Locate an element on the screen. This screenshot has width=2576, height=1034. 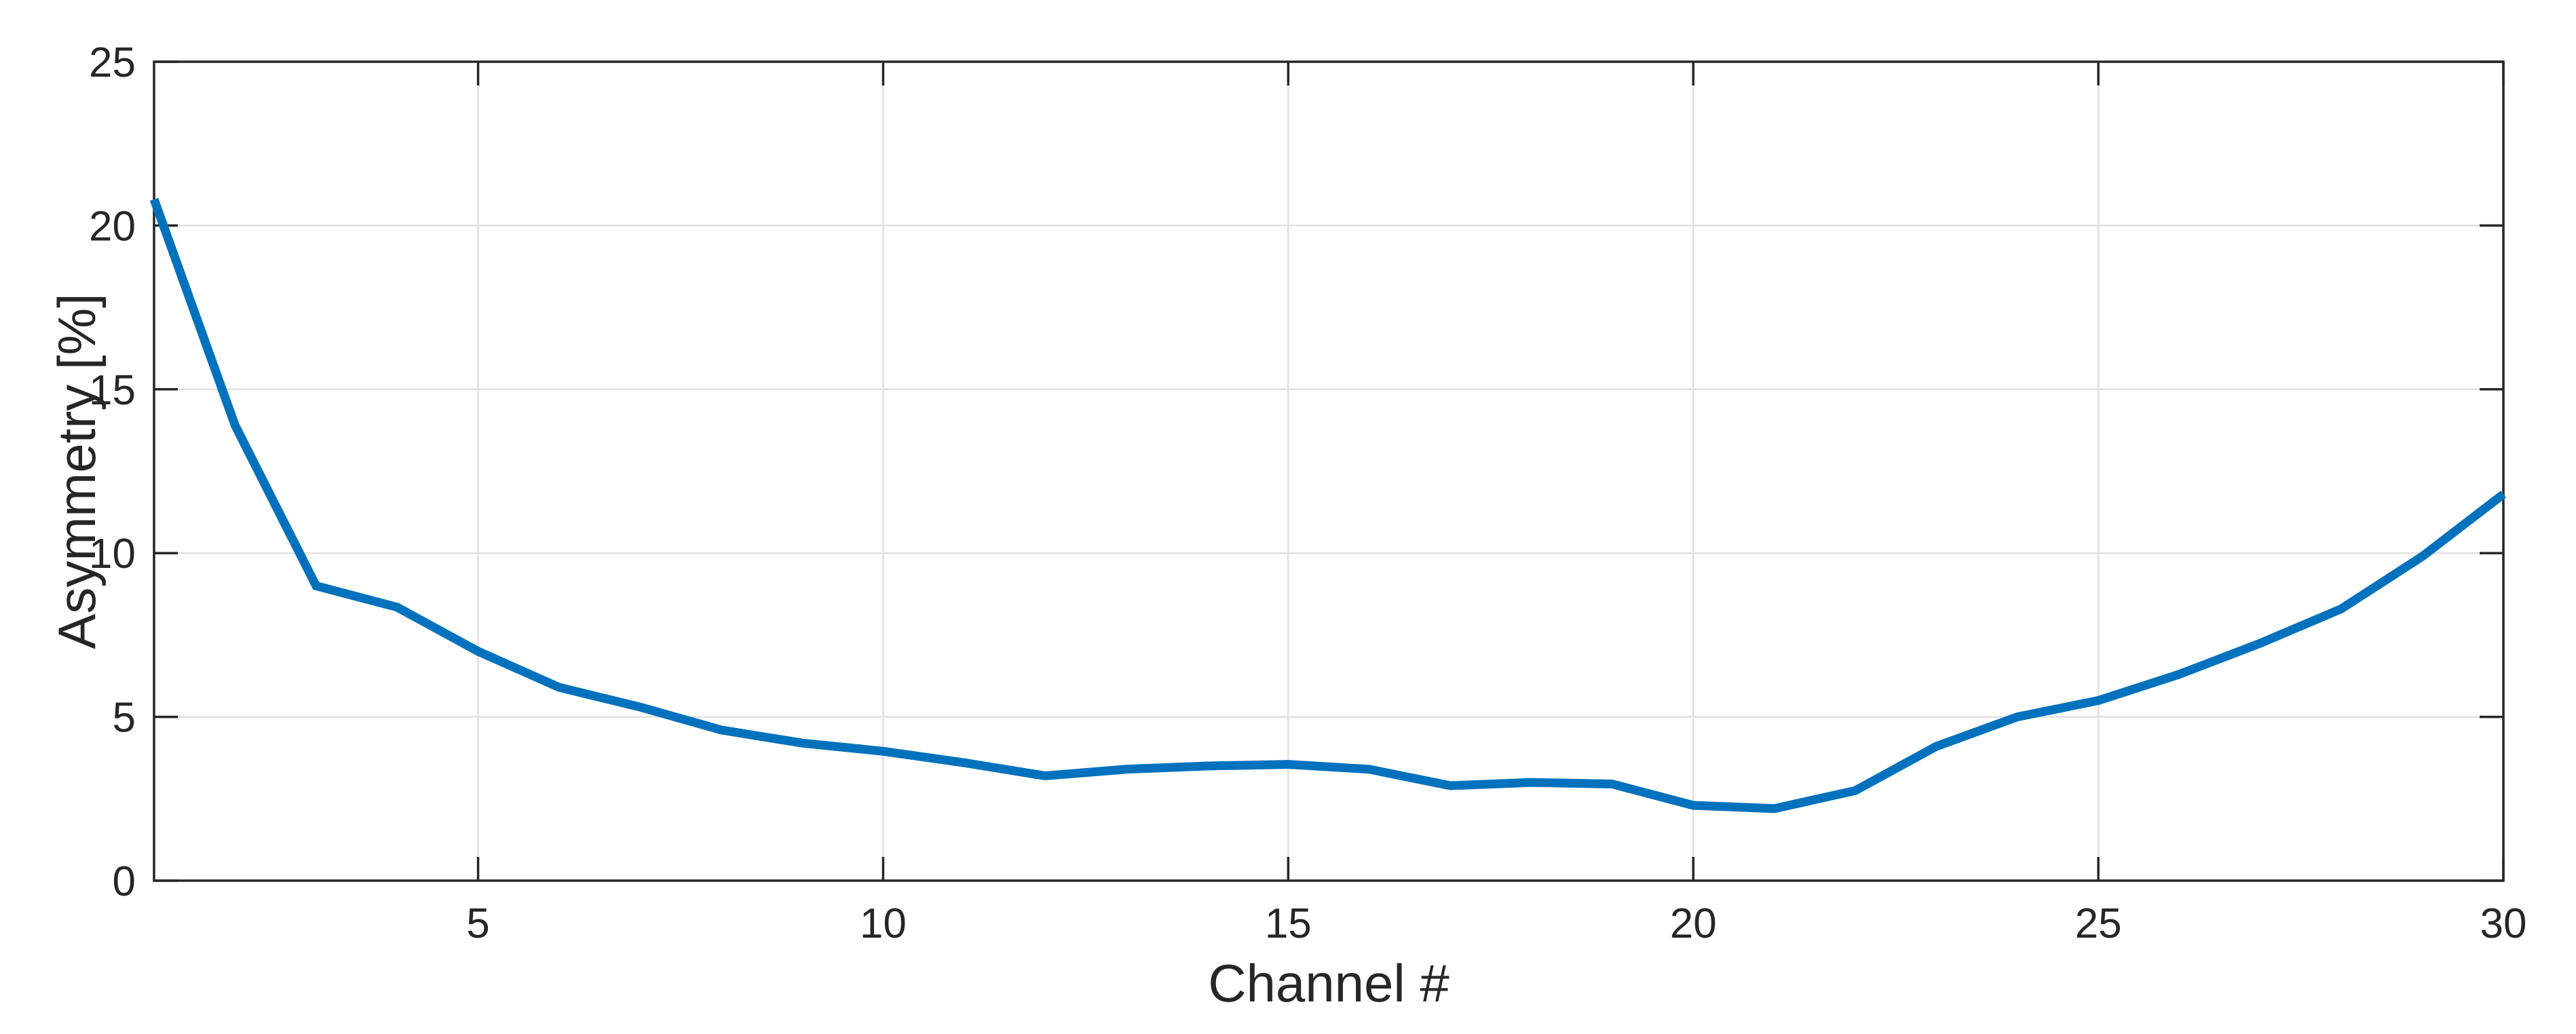
y-tick-label-0: 0 is located at coordinates (124, 881).